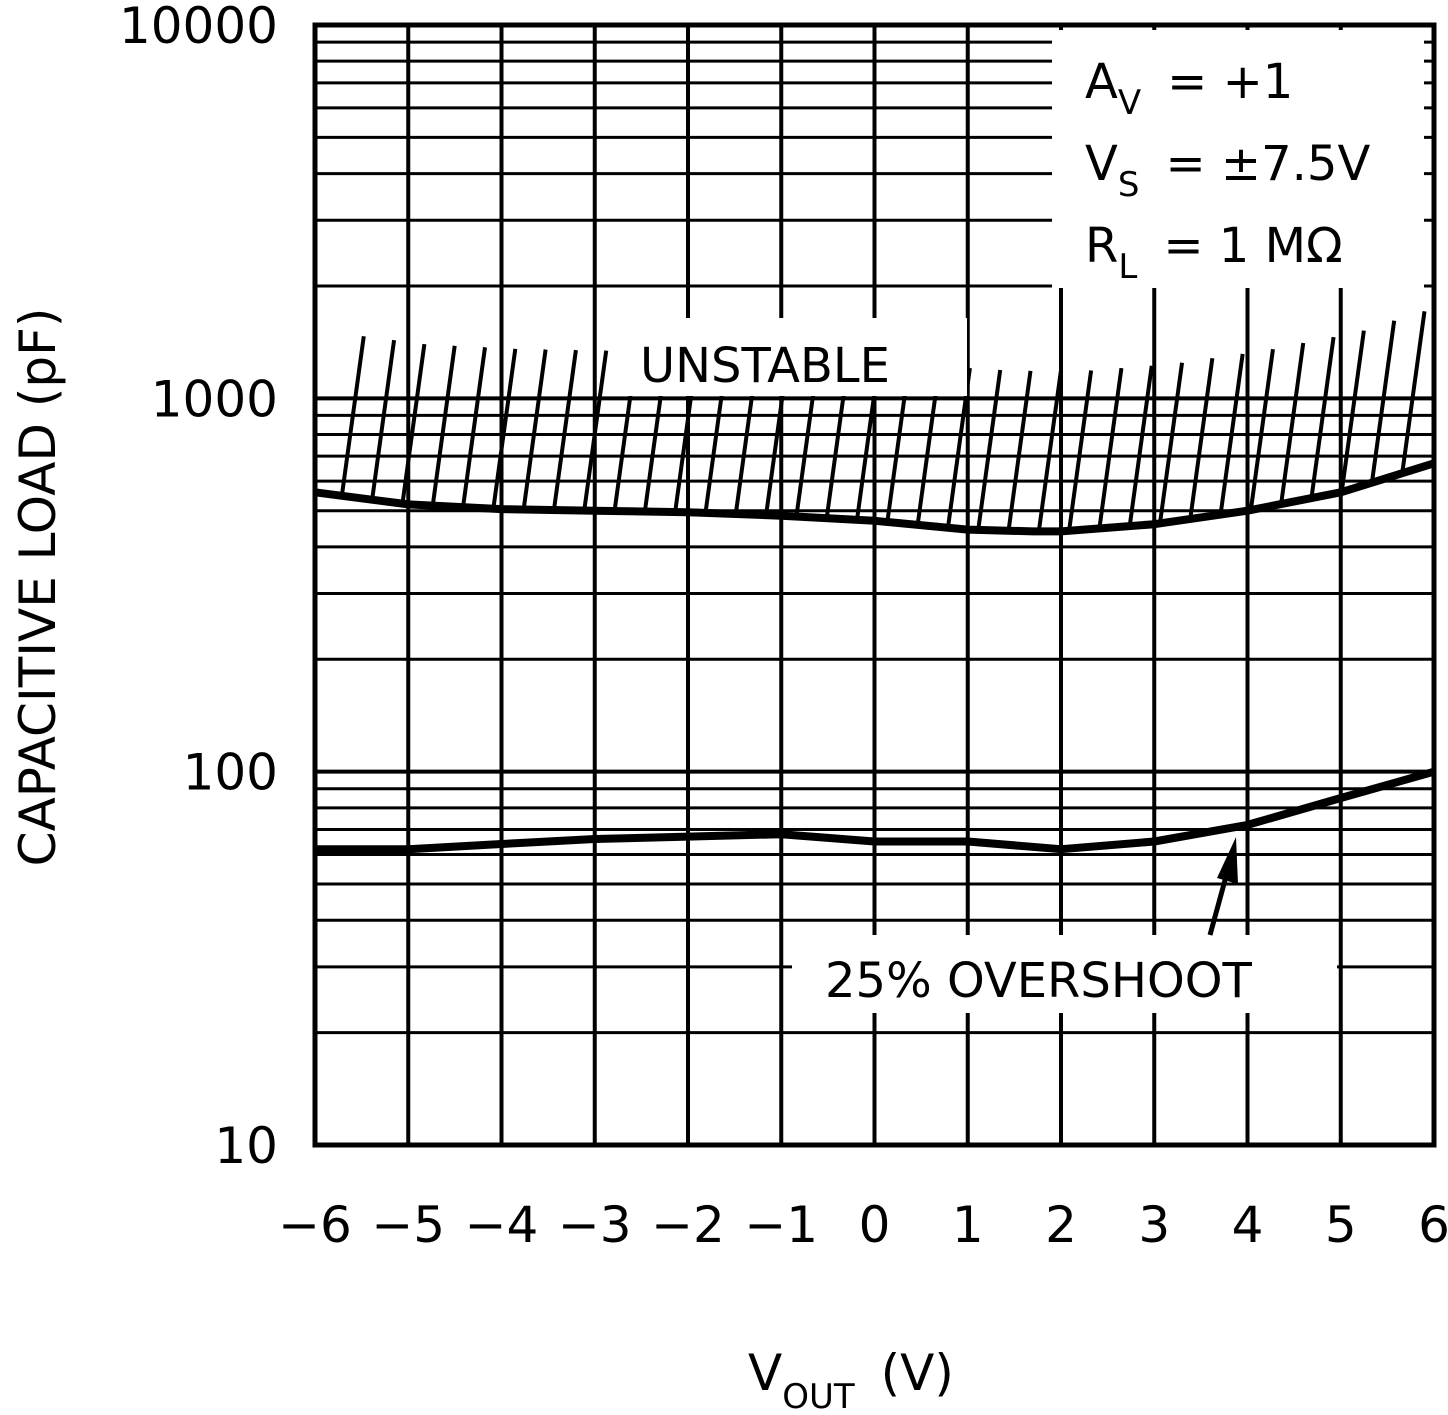 This screenshot has height=1415, width=1448. What do you see at coordinates (1061, 1225) in the screenshot?
I see `x-tick-label: 2` at bounding box center [1061, 1225].